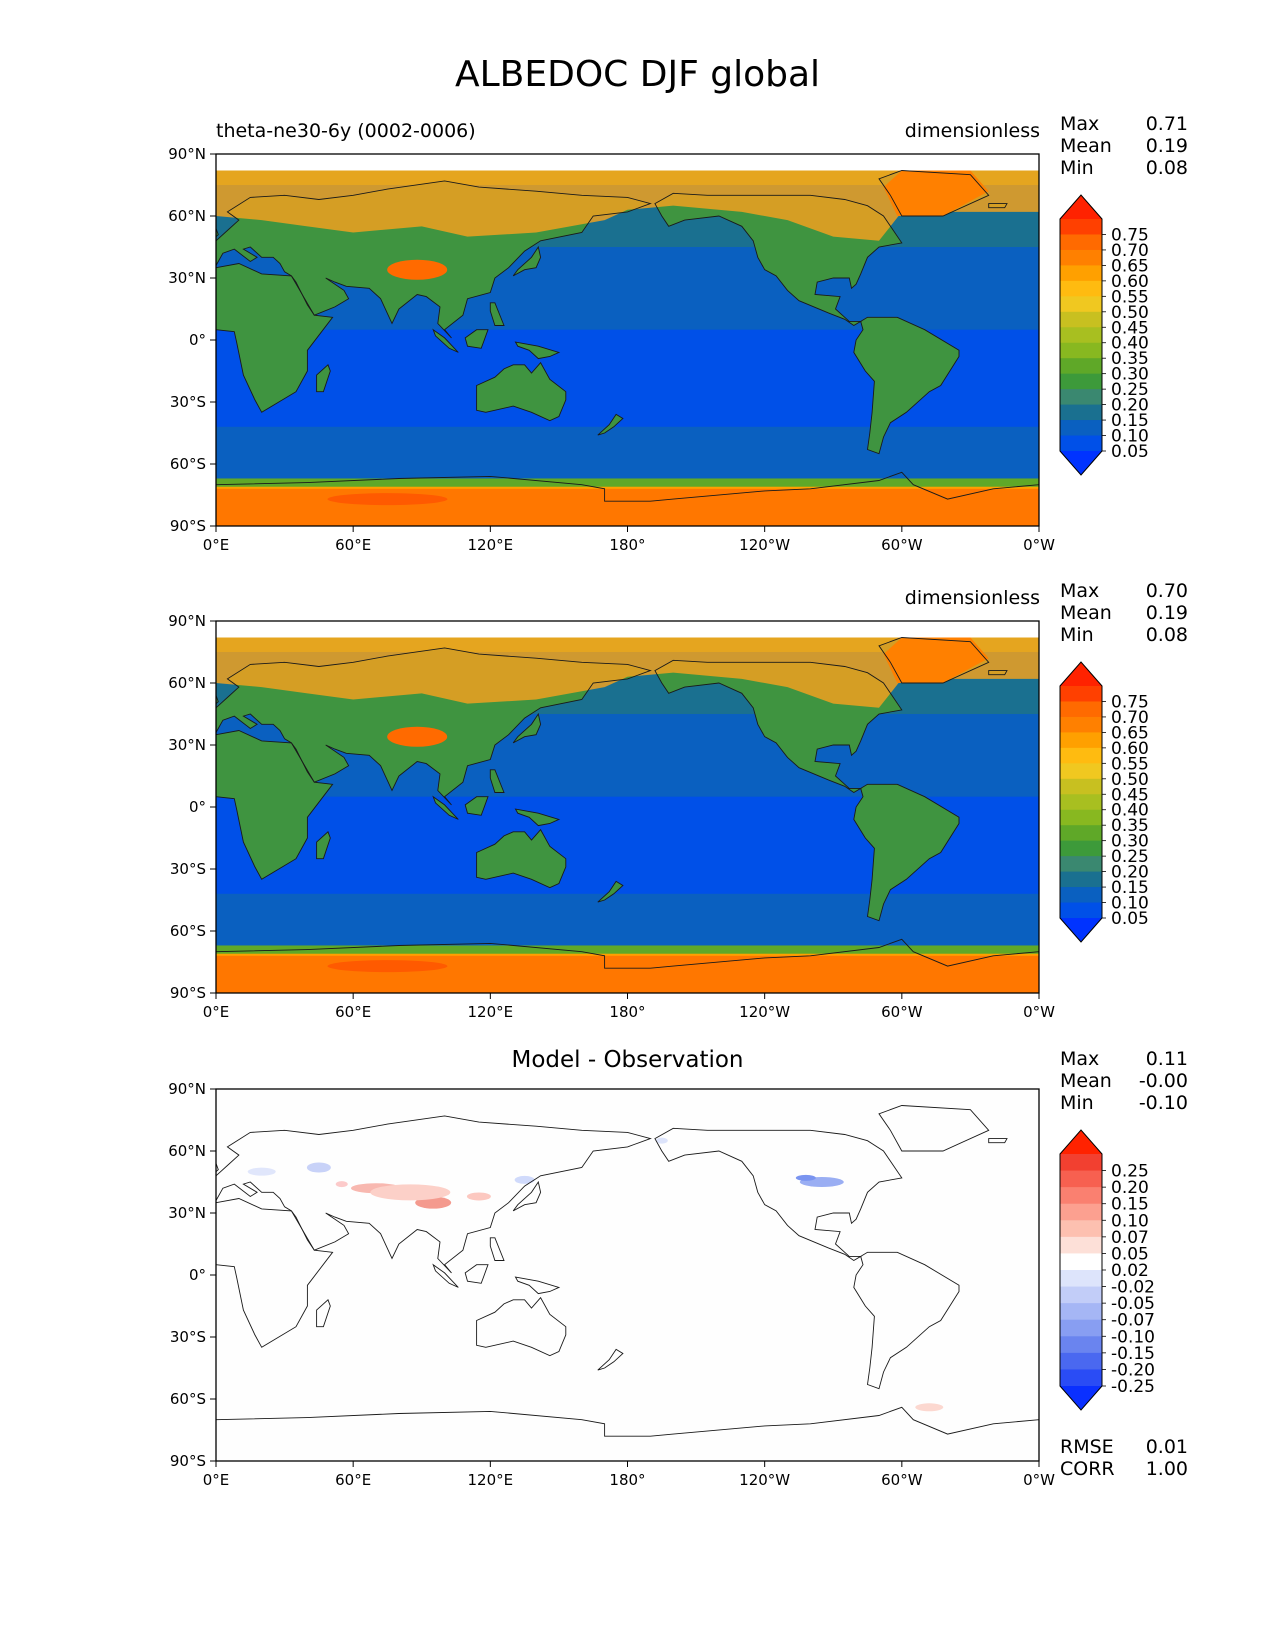  Describe the element at coordinates (353, 1012) in the screenshot. I see `lon-tick-label: 60°E` at that location.